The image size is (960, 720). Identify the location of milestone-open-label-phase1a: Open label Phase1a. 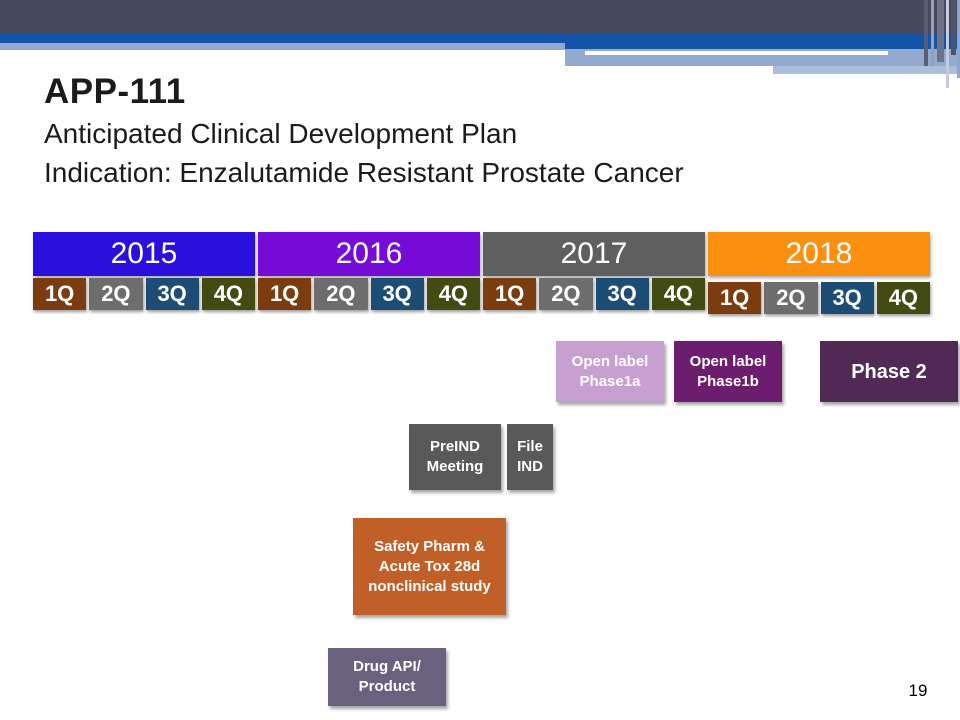
(610, 371).